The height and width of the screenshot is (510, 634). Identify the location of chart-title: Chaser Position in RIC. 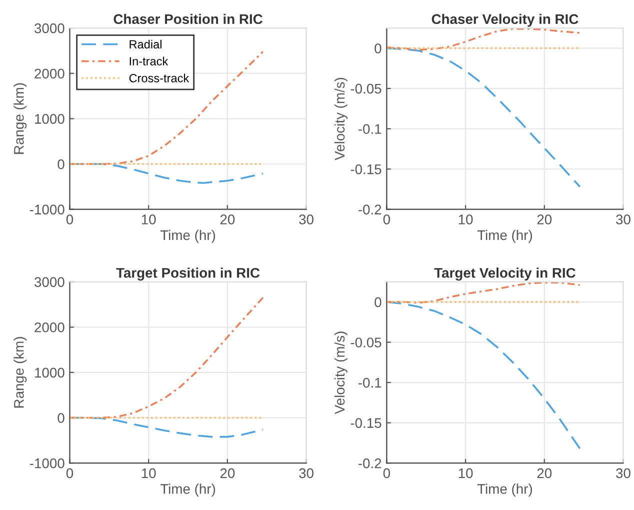
(188, 19).